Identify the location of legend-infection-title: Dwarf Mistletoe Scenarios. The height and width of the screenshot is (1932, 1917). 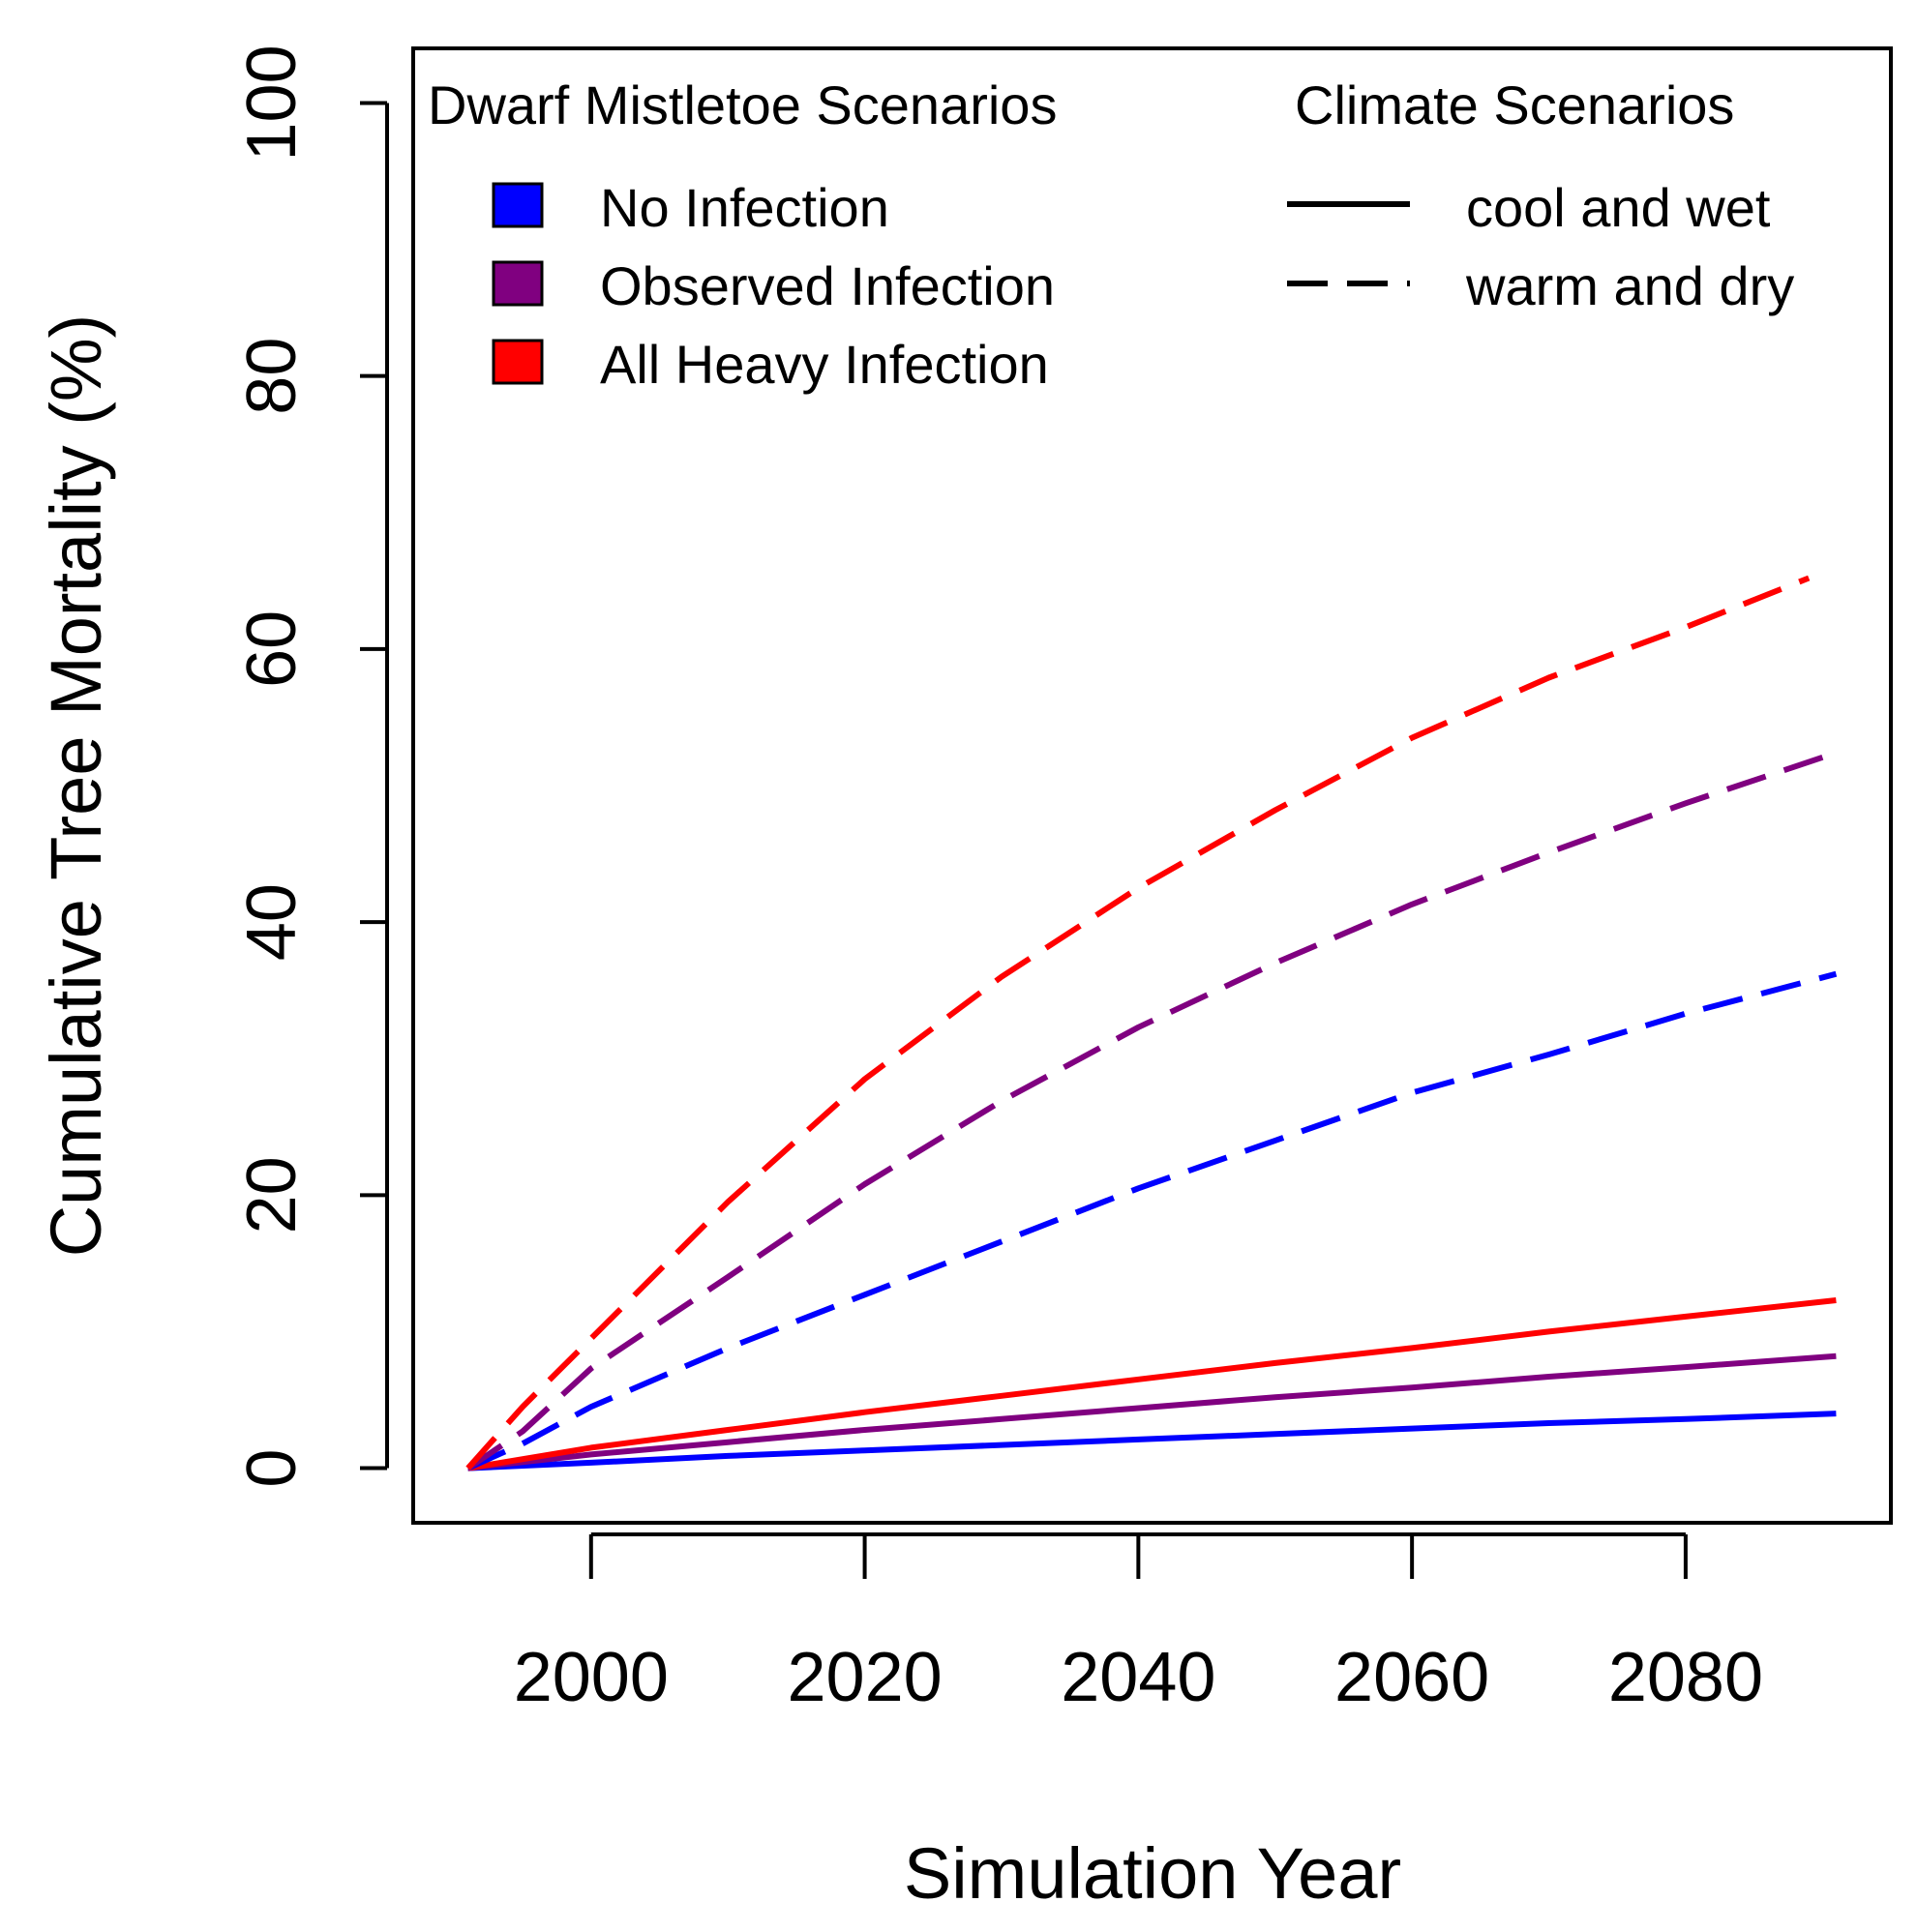
(742, 104).